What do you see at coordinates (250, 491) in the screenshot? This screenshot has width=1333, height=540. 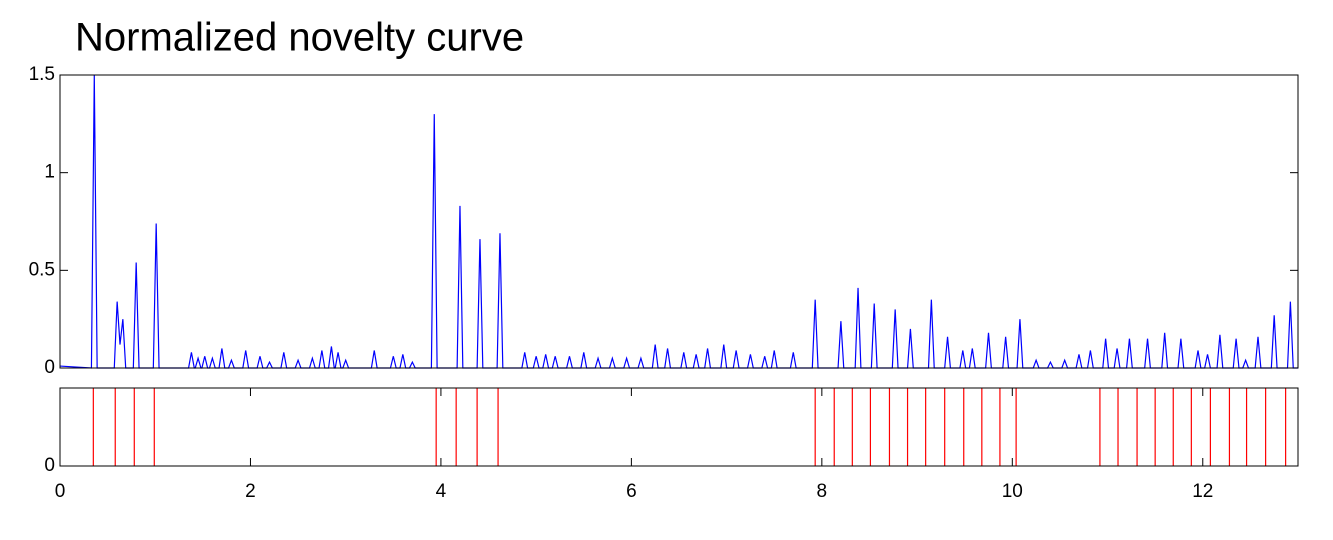 I see `x-tick-label: 2` at bounding box center [250, 491].